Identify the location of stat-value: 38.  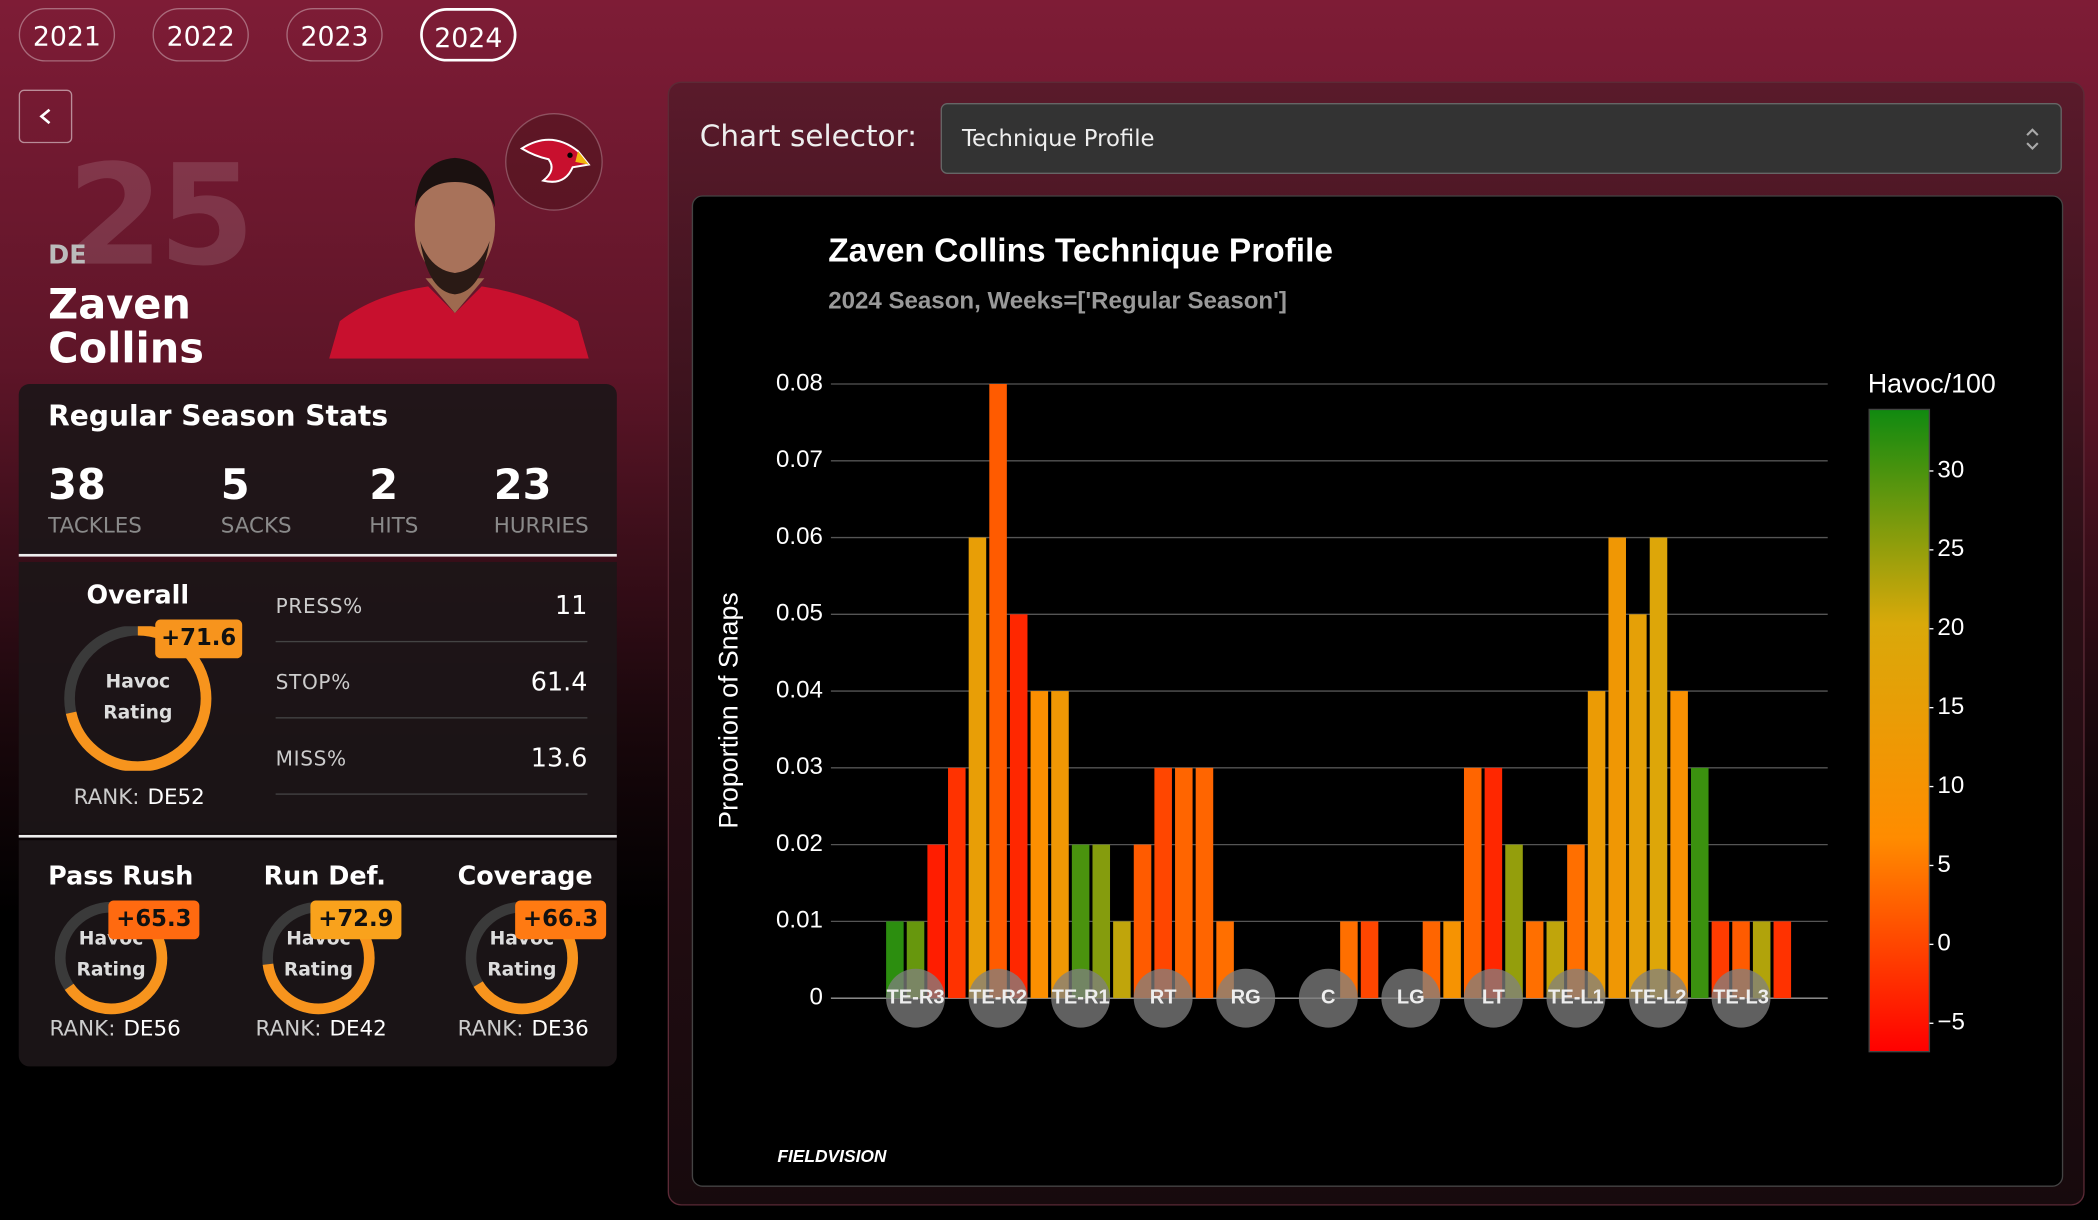
(77, 485).